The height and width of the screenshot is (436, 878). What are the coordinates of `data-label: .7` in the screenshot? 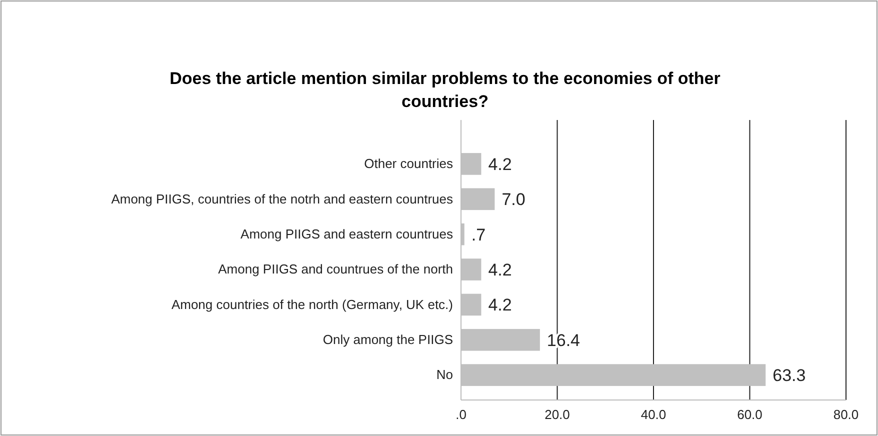 It's located at (478, 234).